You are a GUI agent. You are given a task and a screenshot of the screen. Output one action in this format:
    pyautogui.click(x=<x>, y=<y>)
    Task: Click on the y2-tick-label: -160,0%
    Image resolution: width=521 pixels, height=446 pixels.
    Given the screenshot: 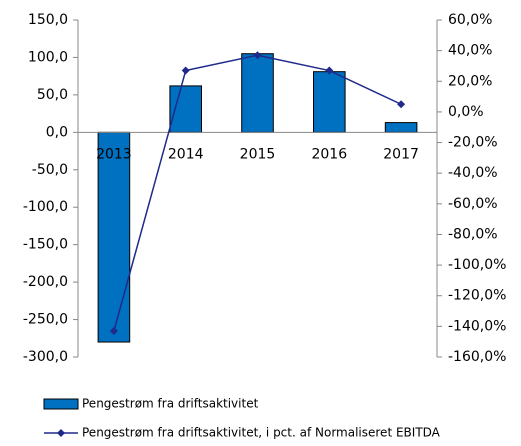 What is the action you would take?
    pyautogui.click(x=477, y=357)
    